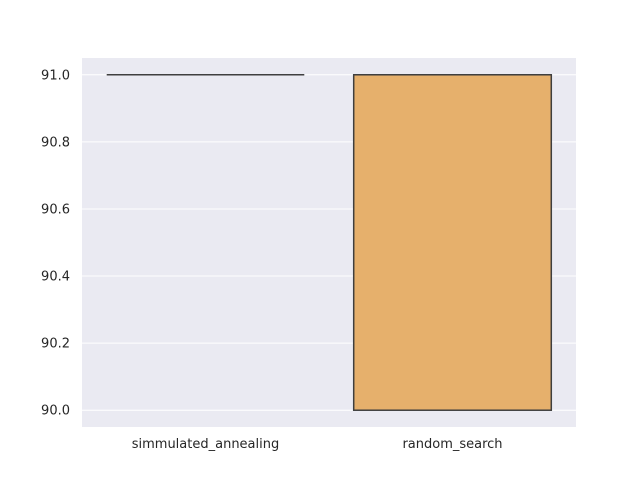 The height and width of the screenshot is (480, 640). I want to click on y-tick-labels: 90.0 90.2 90.4 90.6 90.8 91.0, so click(55, 243).